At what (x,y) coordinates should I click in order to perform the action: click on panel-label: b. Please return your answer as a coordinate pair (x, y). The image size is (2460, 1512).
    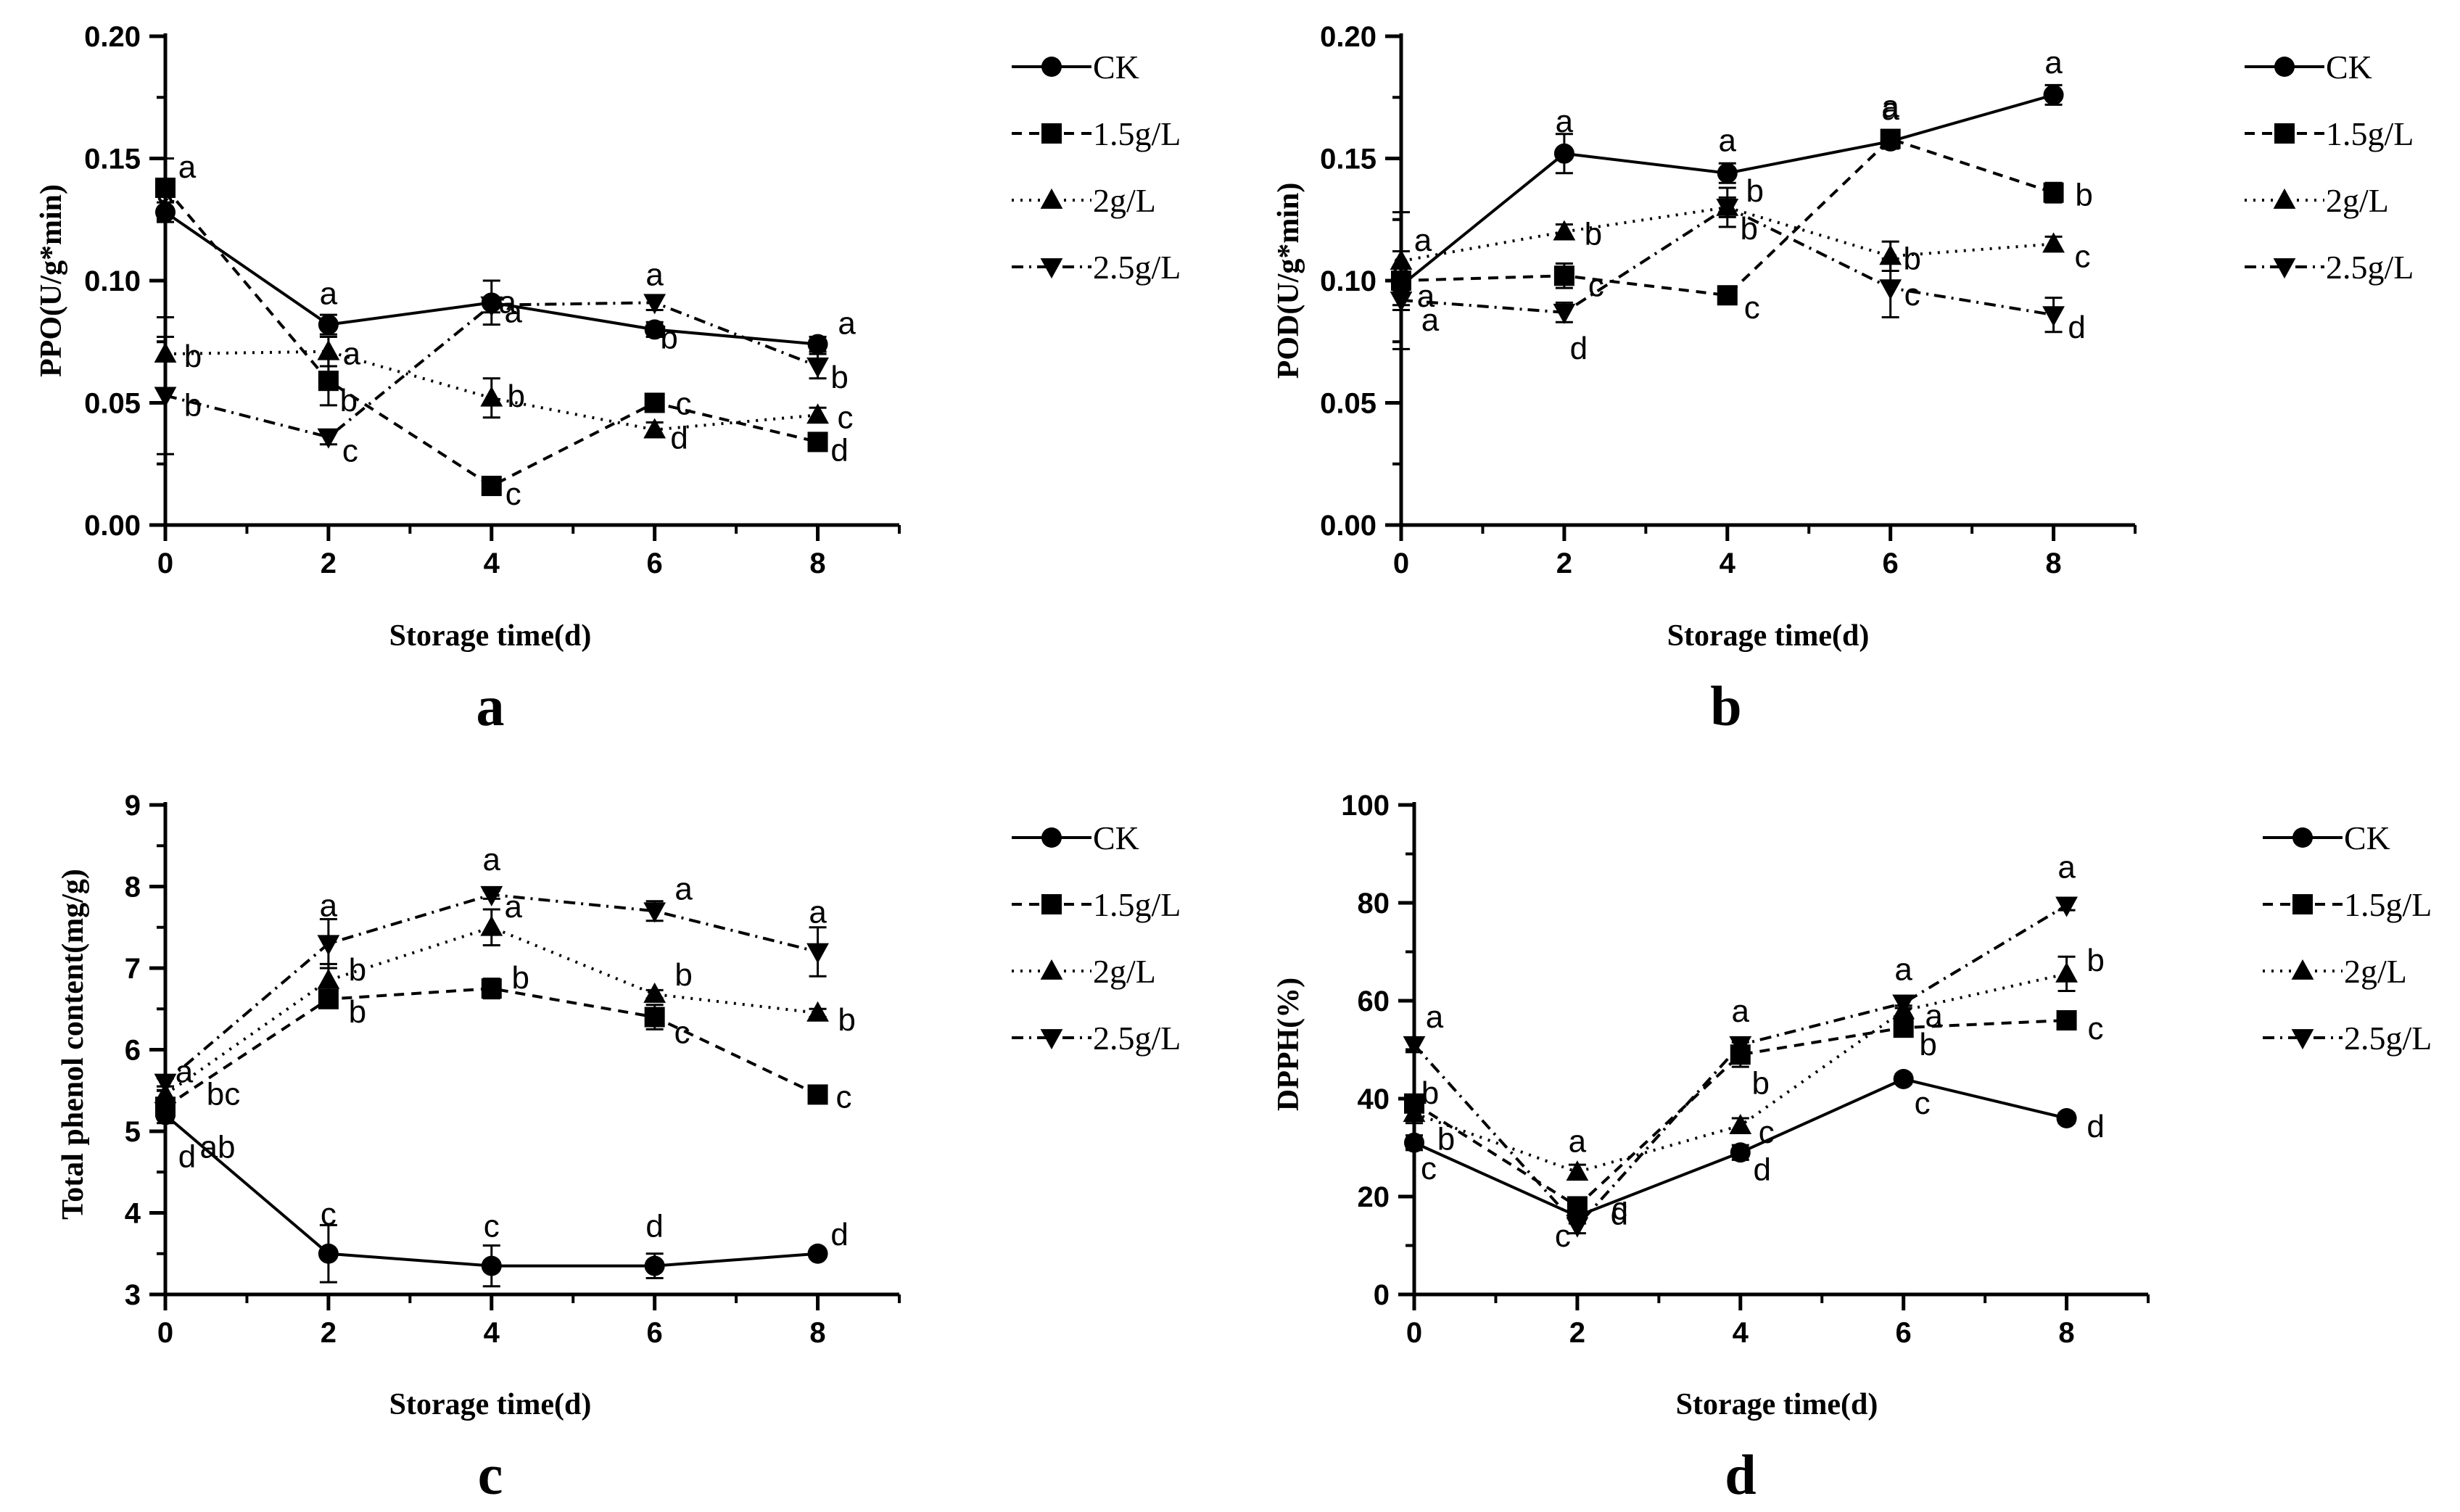
    Looking at the image, I should click on (1726, 706).